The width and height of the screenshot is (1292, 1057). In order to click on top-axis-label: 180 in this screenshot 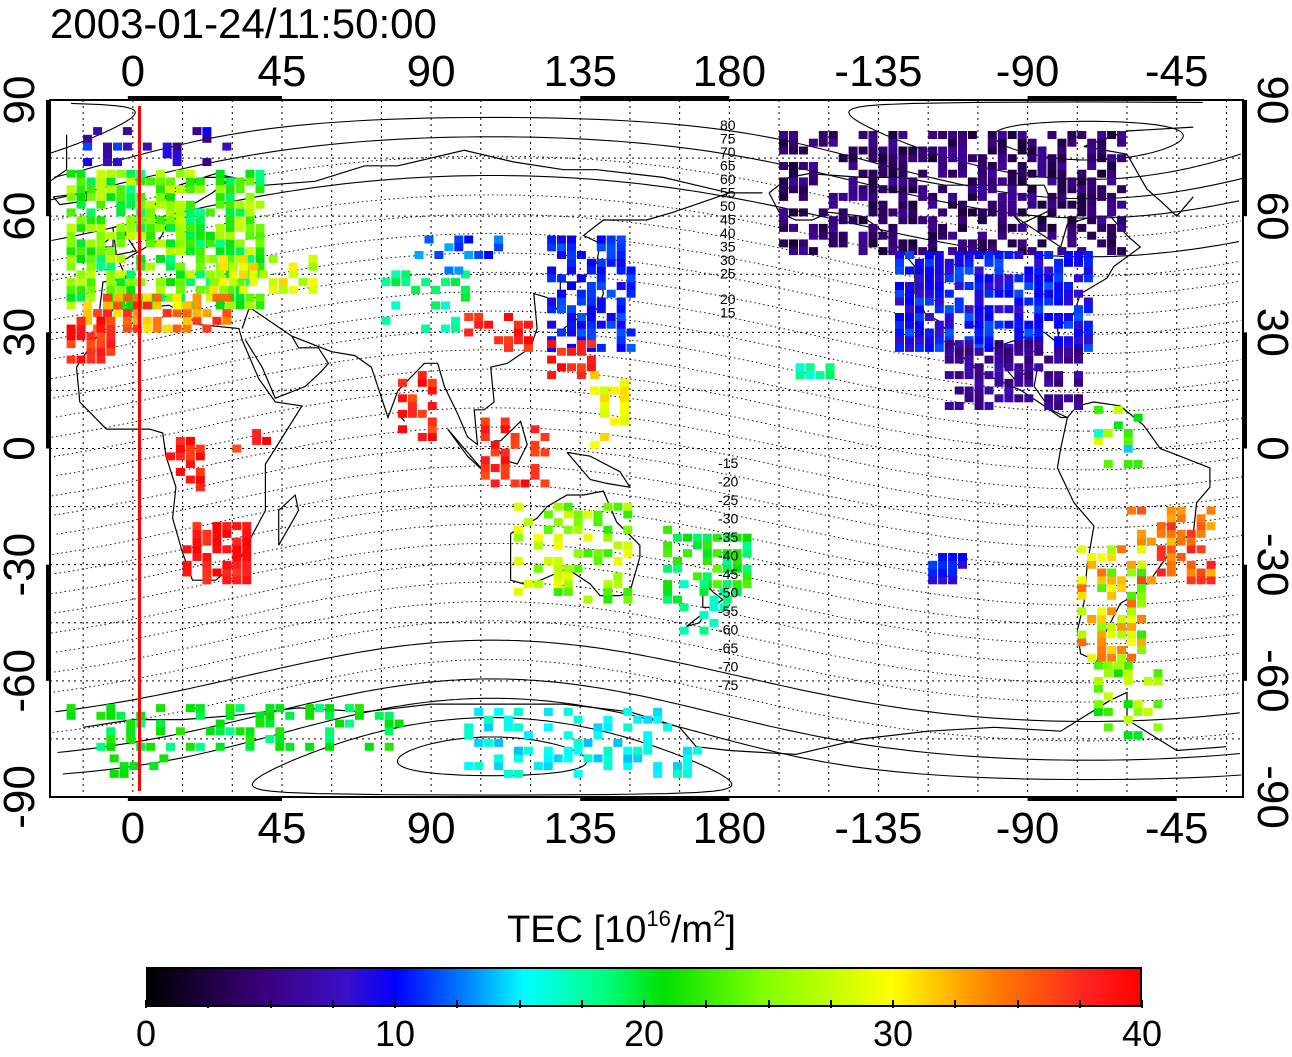, I will do `click(729, 71)`.